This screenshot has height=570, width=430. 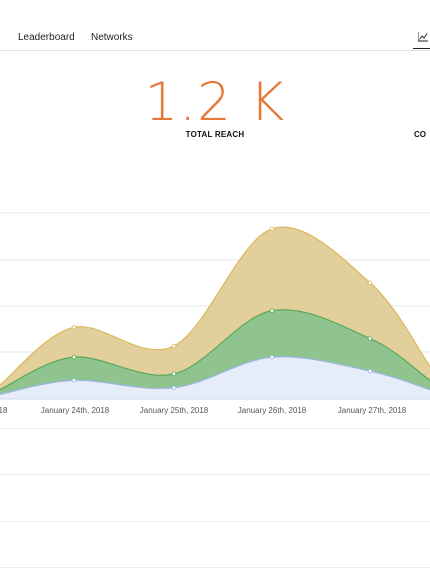 What do you see at coordinates (372, 410) in the screenshot?
I see `x-tick-label: January 27th, 2018` at bounding box center [372, 410].